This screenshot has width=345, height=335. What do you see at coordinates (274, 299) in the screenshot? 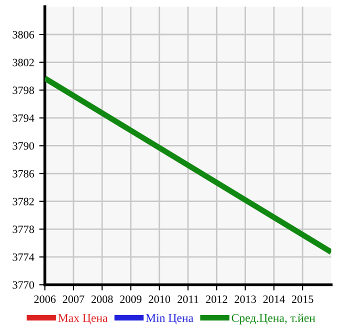
I see `x-tick-label: 2014` at bounding box center [274, 299].